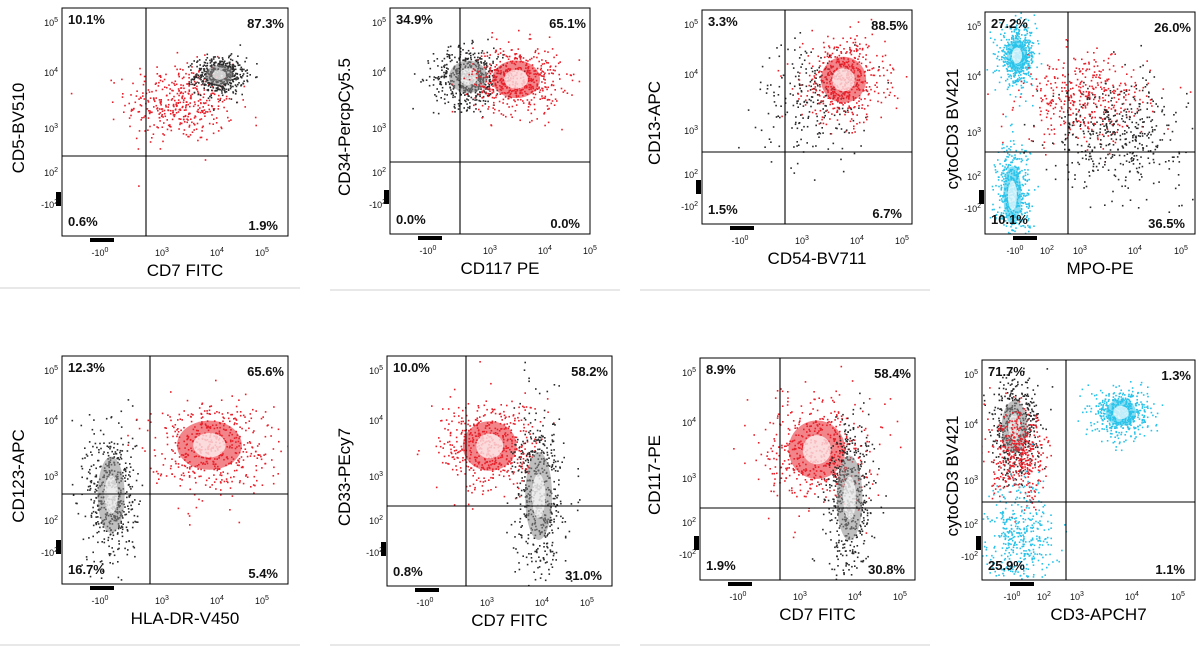 The width and height of the screenshot is (1199, 652). What do you see at coordinates (887, 213) in the screenshot?
I see `quadrant-lower-right: 6.7%` at bounding box center [887, 213].